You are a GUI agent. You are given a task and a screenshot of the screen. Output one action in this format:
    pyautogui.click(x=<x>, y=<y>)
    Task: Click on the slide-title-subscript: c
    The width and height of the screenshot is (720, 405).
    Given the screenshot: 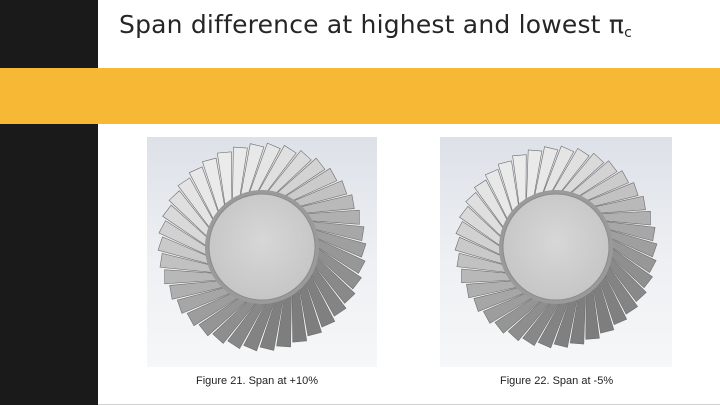 What is the action you would take?
    pyautogui.click(x=628, y=33)
    